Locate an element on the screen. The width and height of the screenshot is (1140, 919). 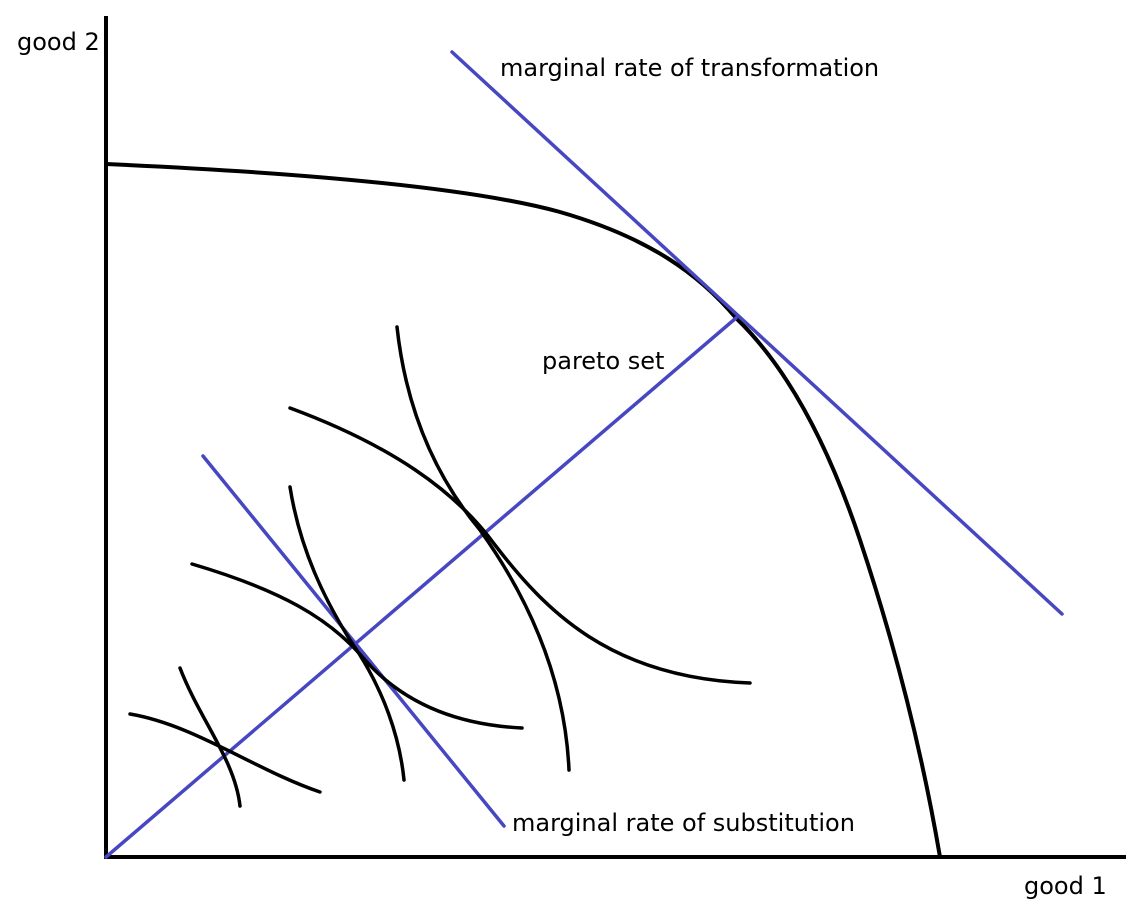
pareto-set-label: pareto set is located at coordinates (603, 361).